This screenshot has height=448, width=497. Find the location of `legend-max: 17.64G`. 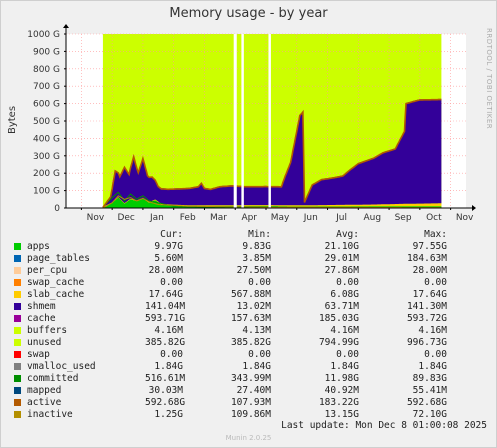

legend-max: 17.64G is located at coordinates (429, 294).